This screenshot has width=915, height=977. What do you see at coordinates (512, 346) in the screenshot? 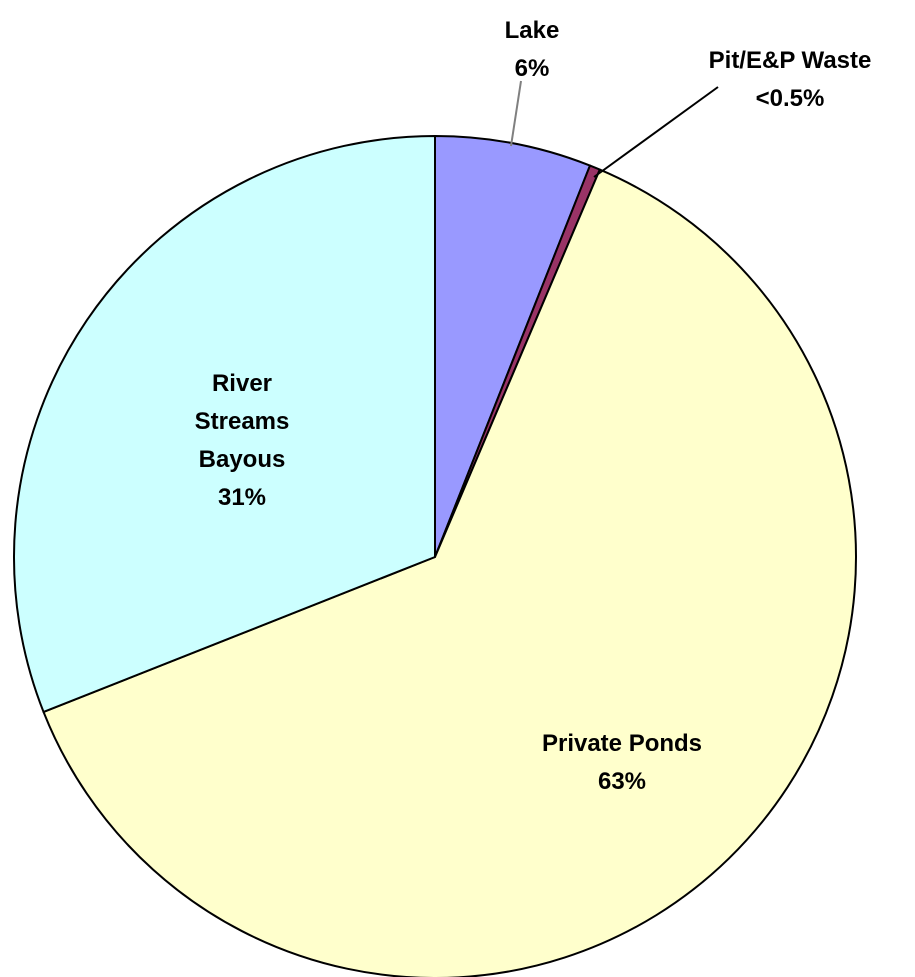
I see `pie-slice-lake` at bounding box center [512, 346].